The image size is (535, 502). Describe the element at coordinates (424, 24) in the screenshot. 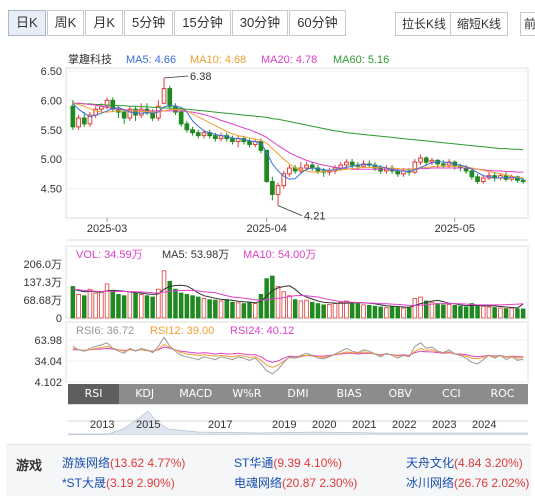

I see `stretch-k-button: 拉长K线` at that location.